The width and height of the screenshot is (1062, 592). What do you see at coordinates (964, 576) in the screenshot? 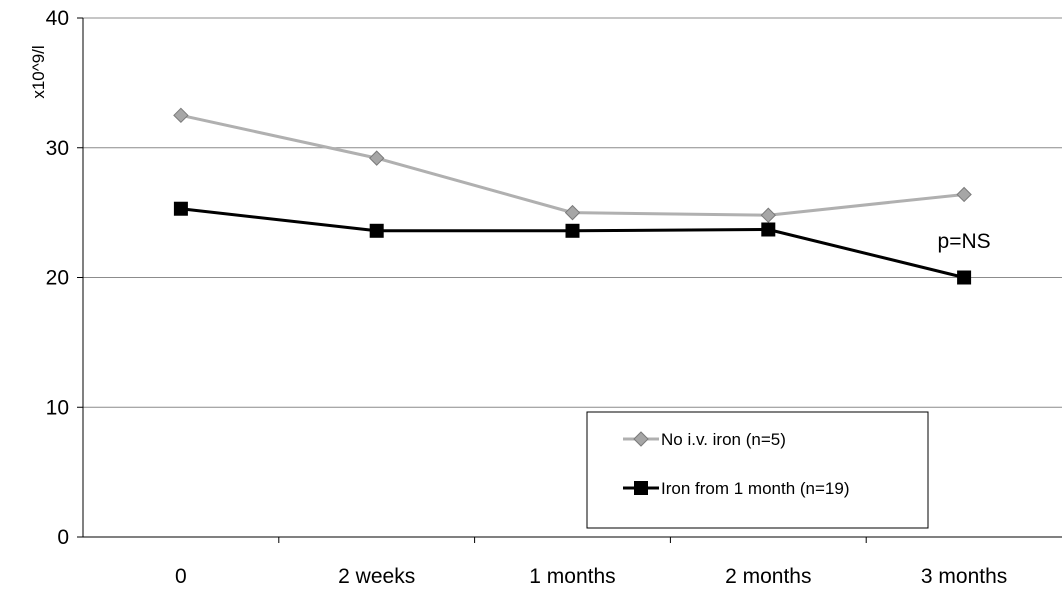
I see `x-tick-label: 3 months` at bounding box center [964, 576].